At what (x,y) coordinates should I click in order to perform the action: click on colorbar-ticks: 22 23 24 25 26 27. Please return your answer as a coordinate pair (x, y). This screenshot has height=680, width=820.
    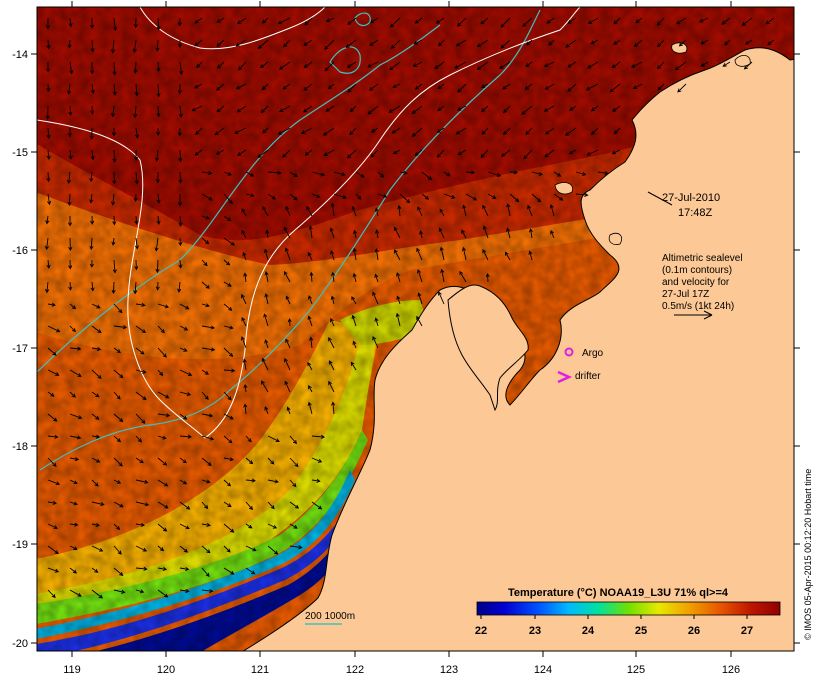
    Looking at the image, I should click on (614, 626).